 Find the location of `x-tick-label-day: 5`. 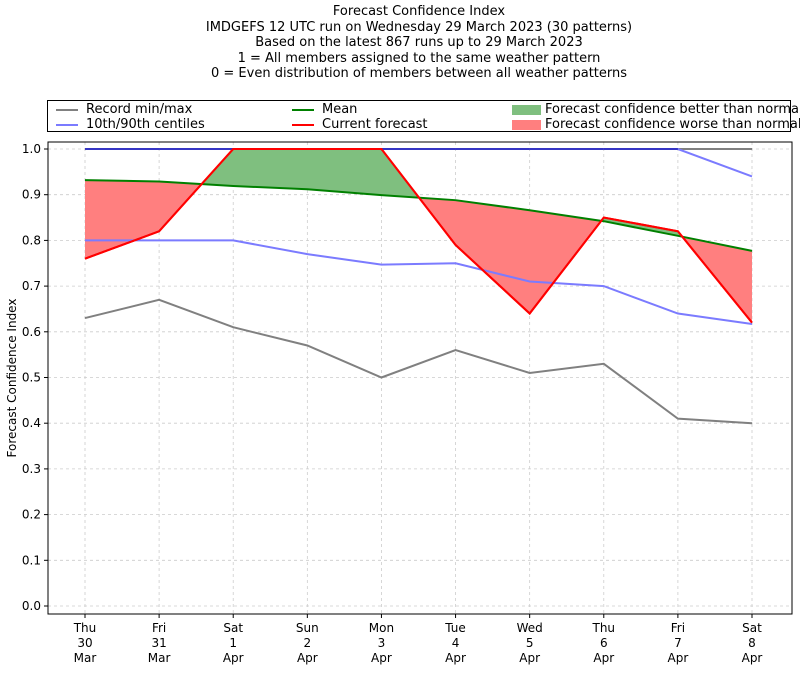

x-tick-label-day: 5 is located at coordinates (530, 643).